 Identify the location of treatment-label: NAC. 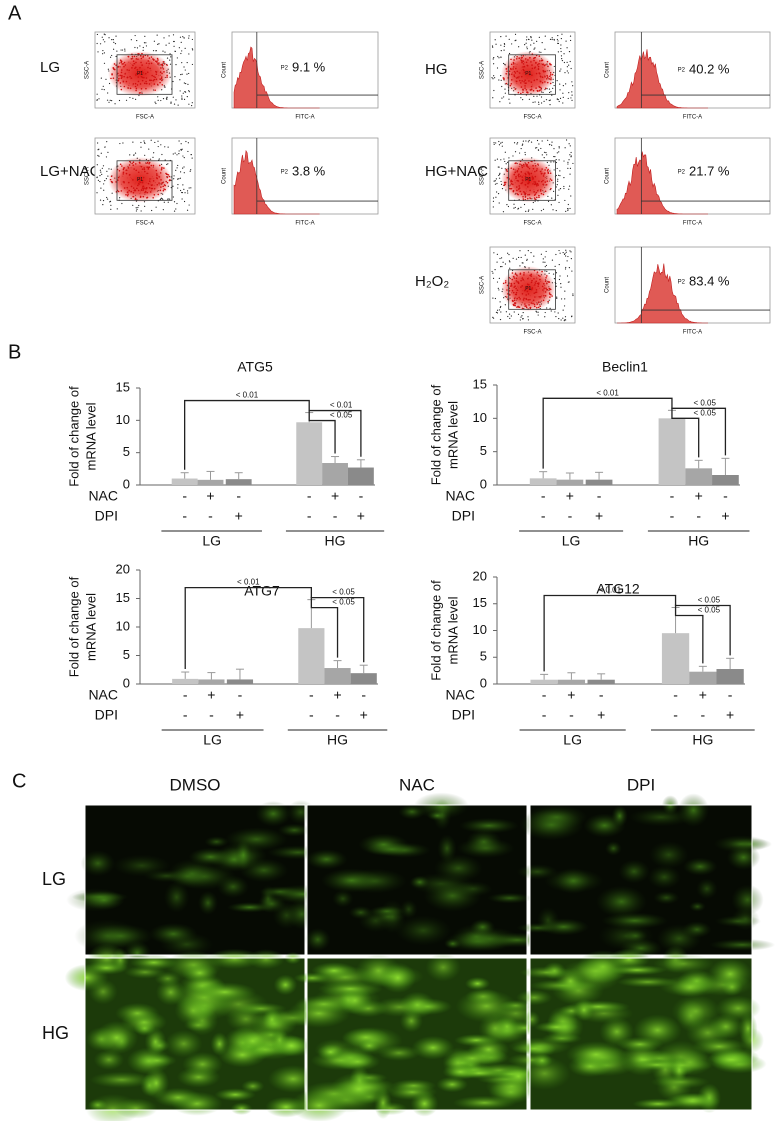
(460, 496).